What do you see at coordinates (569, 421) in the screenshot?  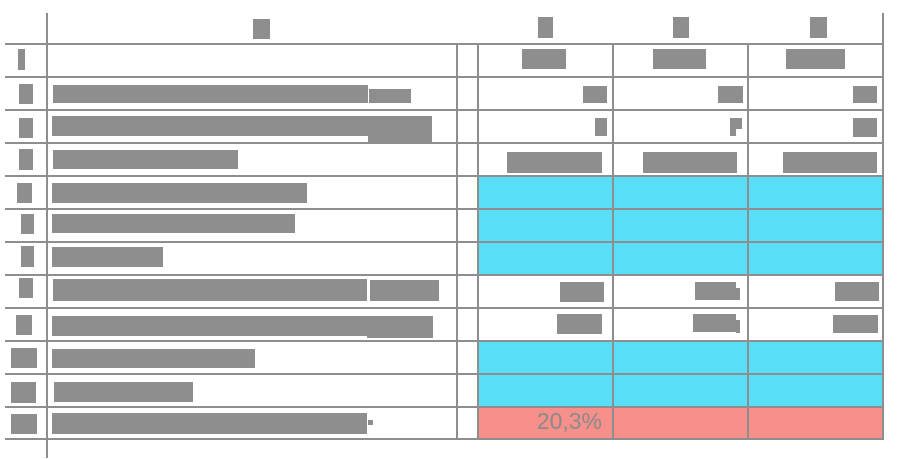 I see `highlighted-percentage-value: 20,3%` at bounding box center [569, 421].